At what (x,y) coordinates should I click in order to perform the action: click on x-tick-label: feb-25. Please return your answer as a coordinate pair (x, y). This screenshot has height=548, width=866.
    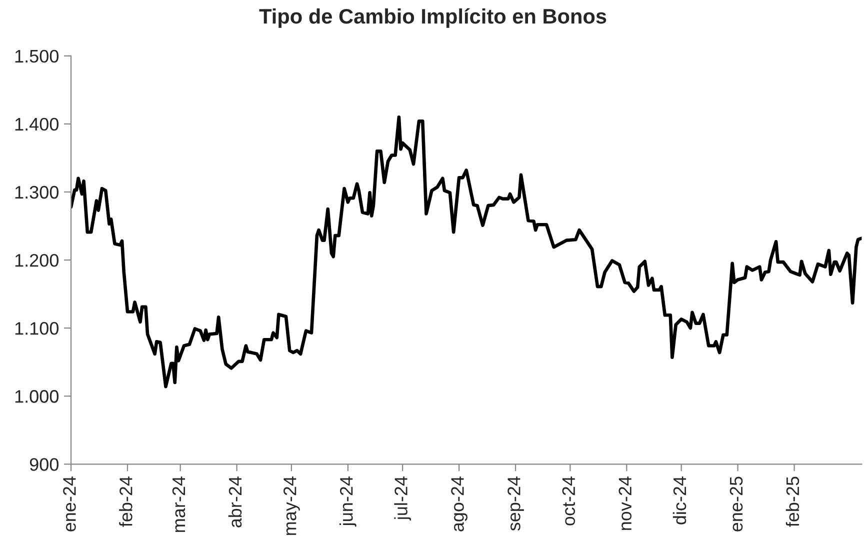
    Looking at the image, I should click on (793, 501).